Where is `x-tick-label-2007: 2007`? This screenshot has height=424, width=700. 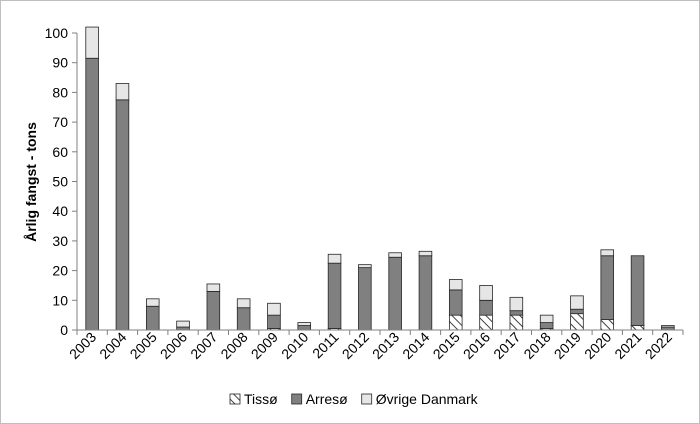
x-tick-label-2007: 2007 is located at coordinates (203, 345).